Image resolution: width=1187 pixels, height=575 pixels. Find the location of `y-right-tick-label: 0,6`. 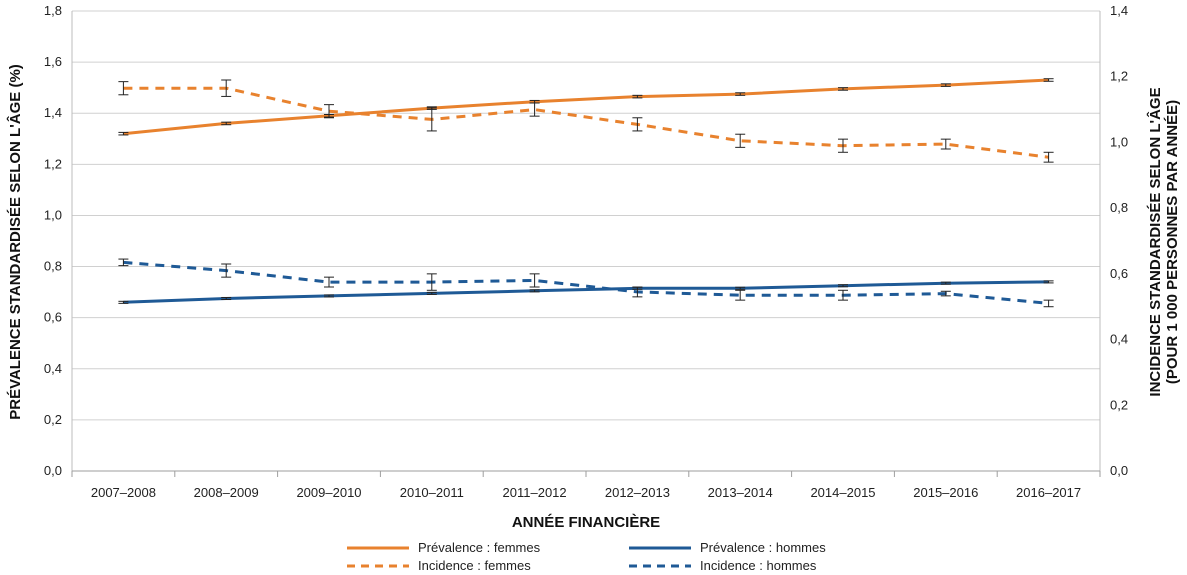

y-right-tick-label: 0,6 is located at coordinates (1119, 273).